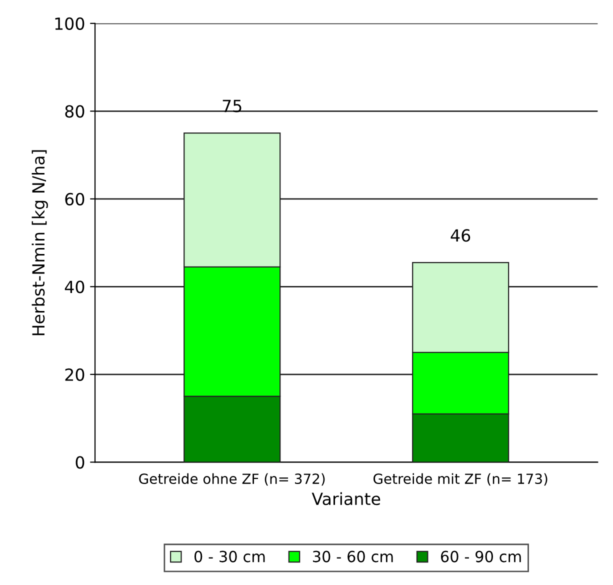 The image size is (613, 585). Describe the element at coordinates (80, 462) in the screenshot. I see `y-tick-label: 0` at that location.